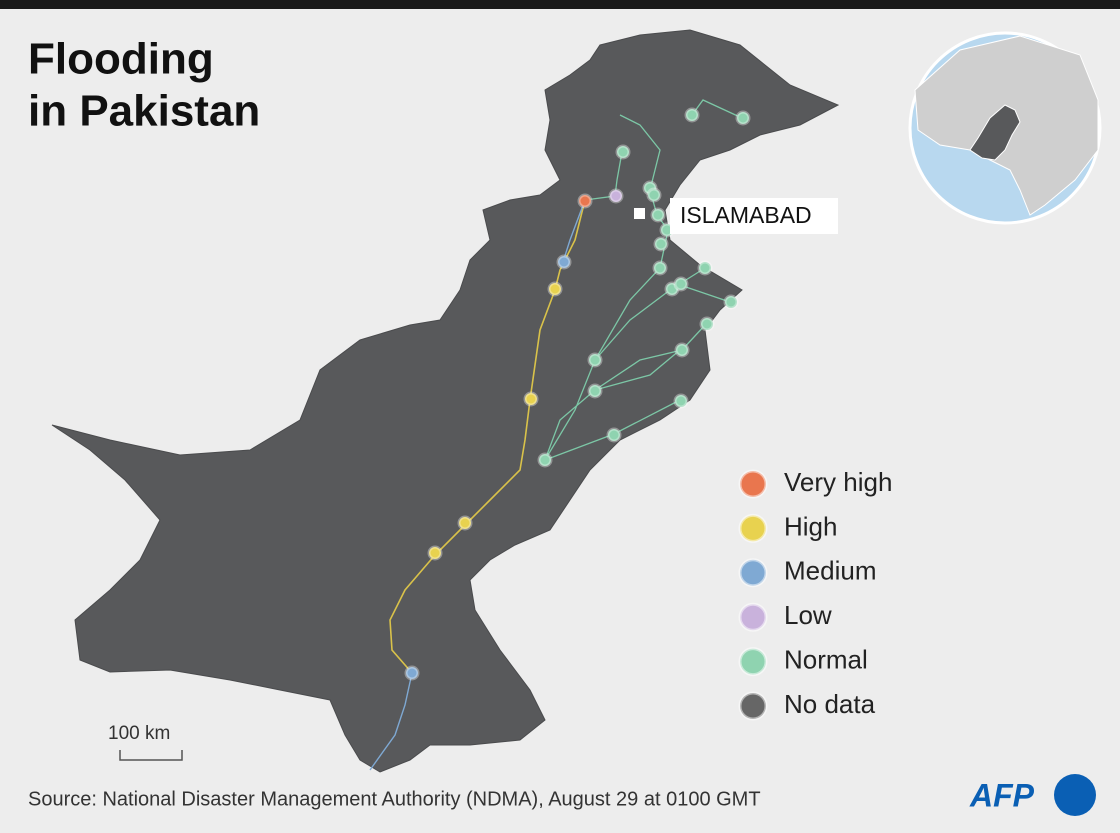  I want to click on logo-dot, so click(1075, 795).